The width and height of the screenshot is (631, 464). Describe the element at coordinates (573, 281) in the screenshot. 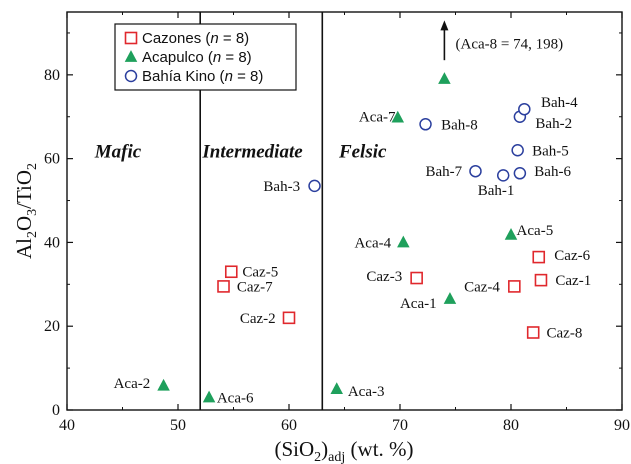

I see `point-label-Caz-1: Caz-1` at that location.